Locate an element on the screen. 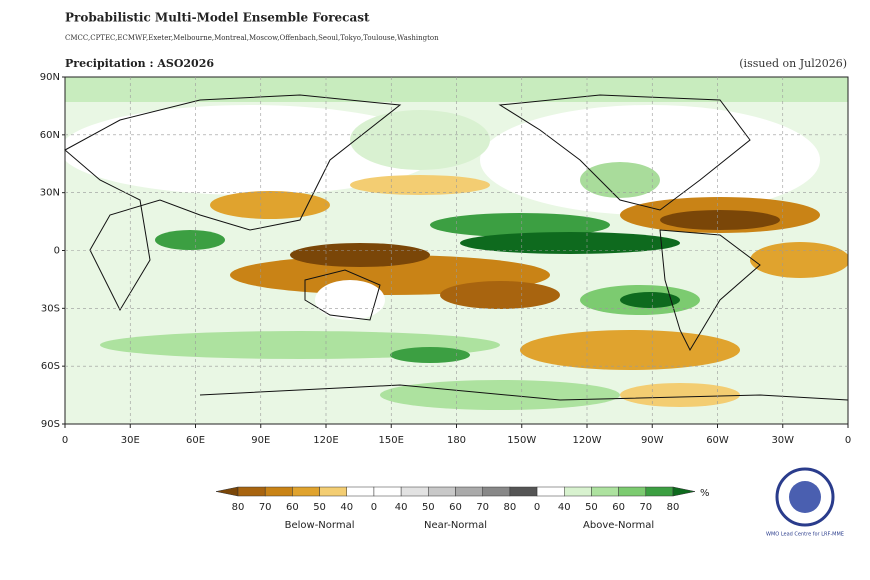  lat-label: 0 is located at coordinates (57, 251).